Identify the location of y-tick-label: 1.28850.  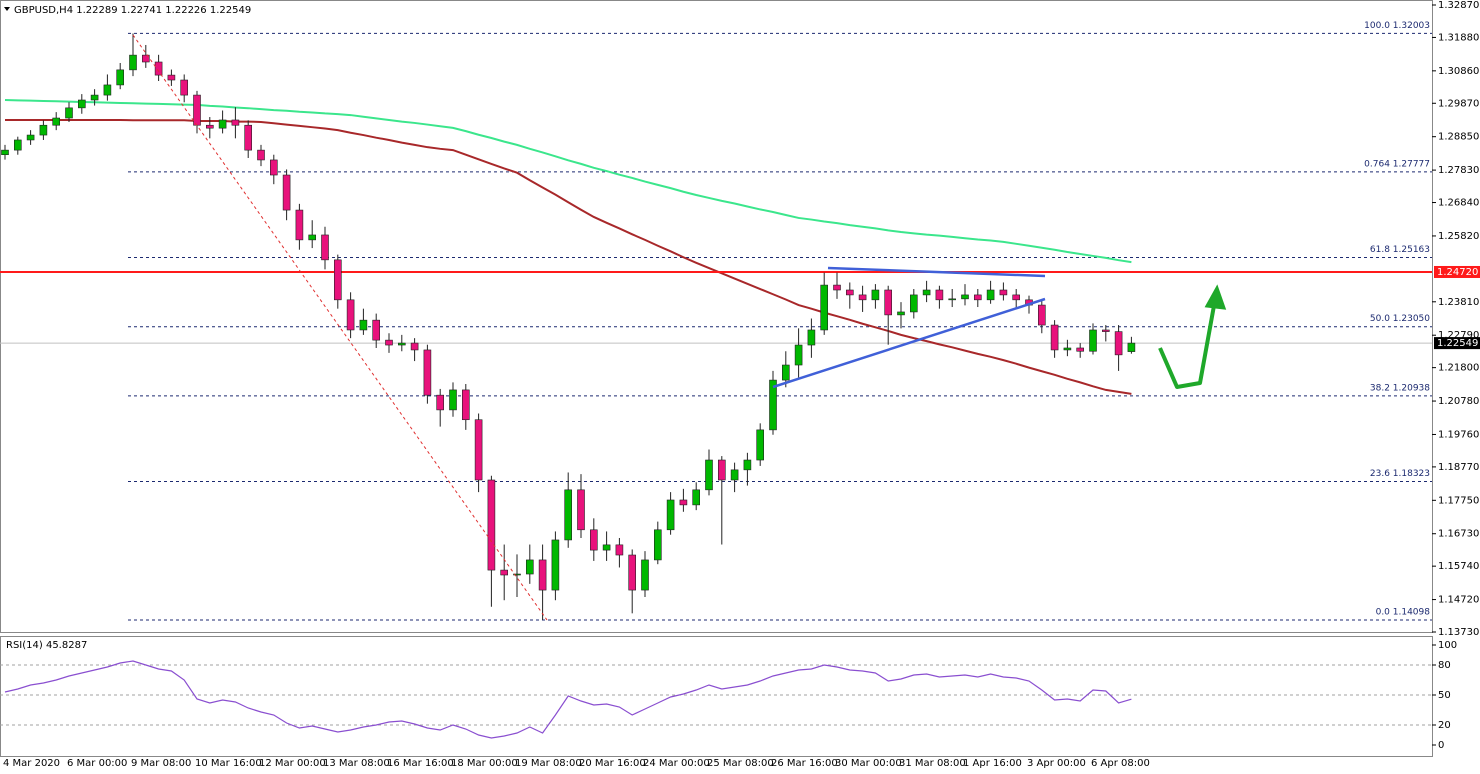
(1458, 137).